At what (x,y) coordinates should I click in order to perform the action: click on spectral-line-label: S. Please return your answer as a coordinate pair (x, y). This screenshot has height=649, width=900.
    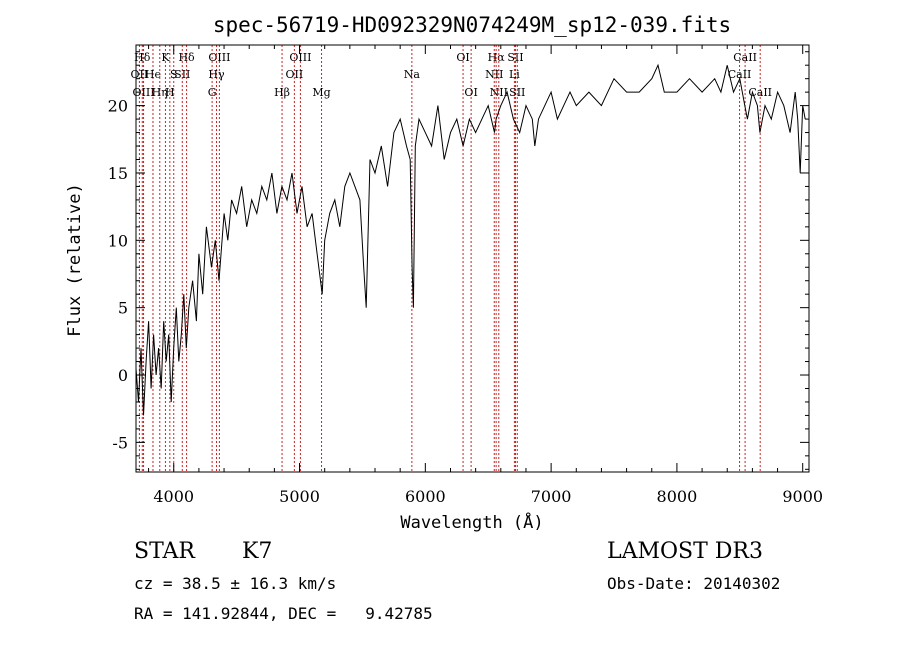
    Looking at the image, I should click on (174, 74).